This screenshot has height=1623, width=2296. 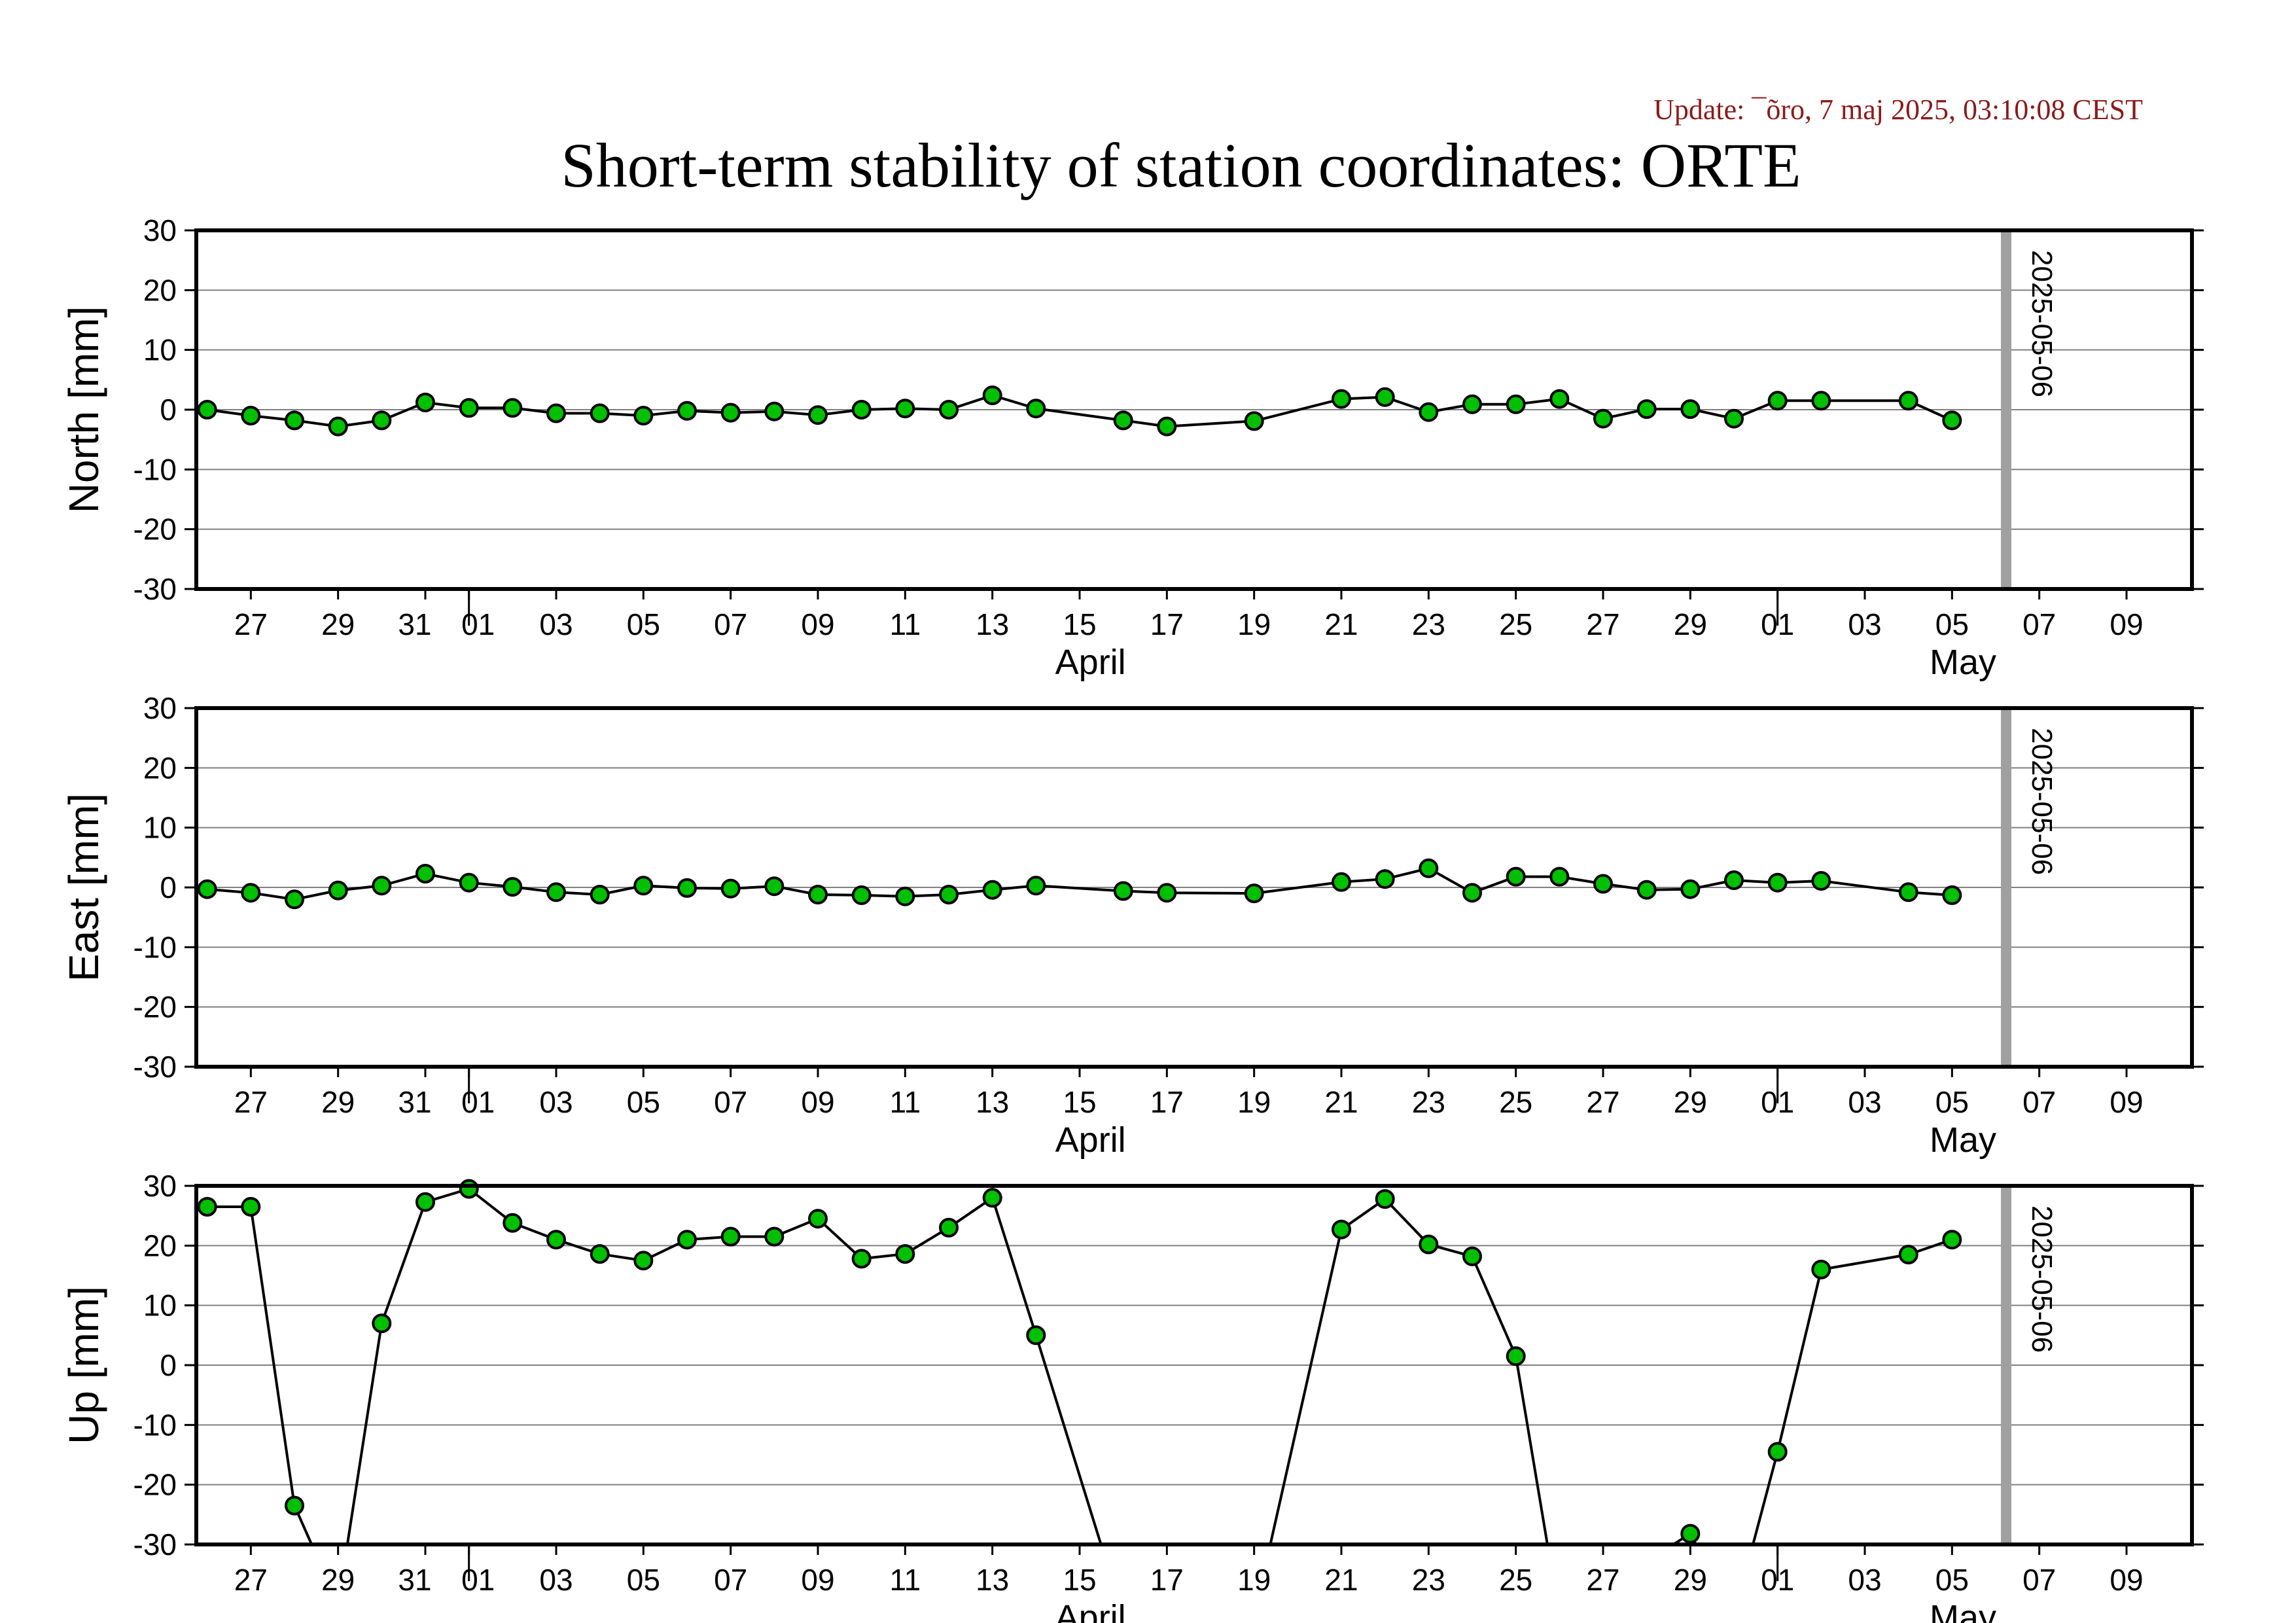 What do you see at coordinates (83, 409) in the screenshot?
I see `y-axis-label: North [mm]` at bounding box center [83, 409].